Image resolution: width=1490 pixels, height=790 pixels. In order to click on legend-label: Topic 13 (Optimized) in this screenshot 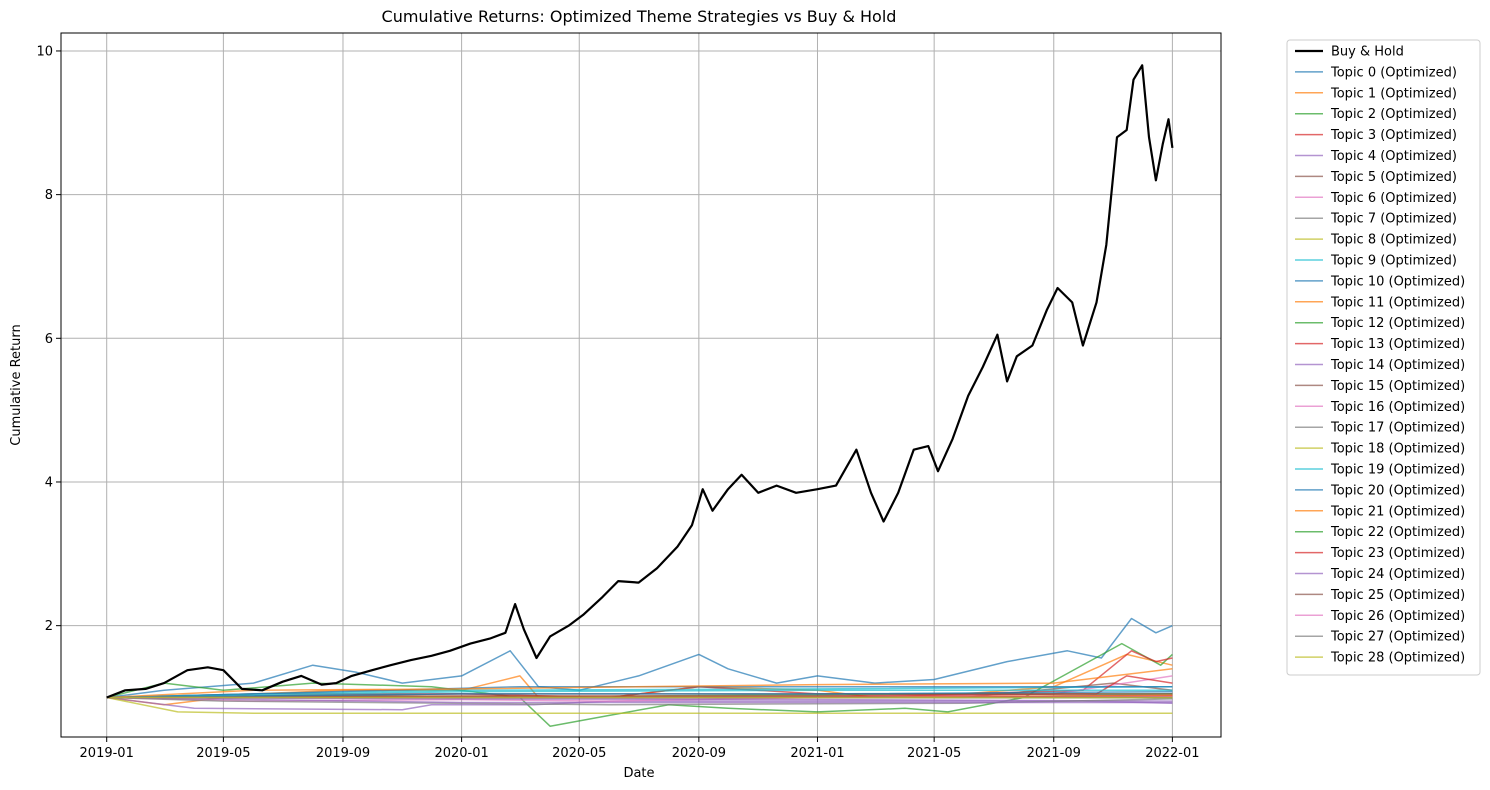, I will do `click(1397, 344)`.